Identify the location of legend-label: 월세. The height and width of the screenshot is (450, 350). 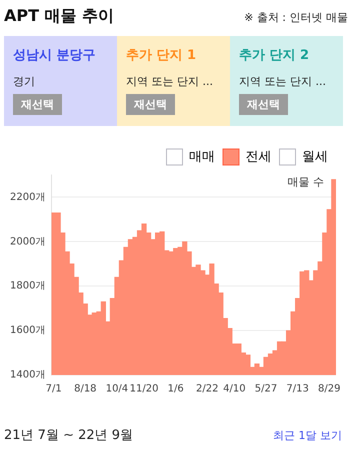
(315, 156).